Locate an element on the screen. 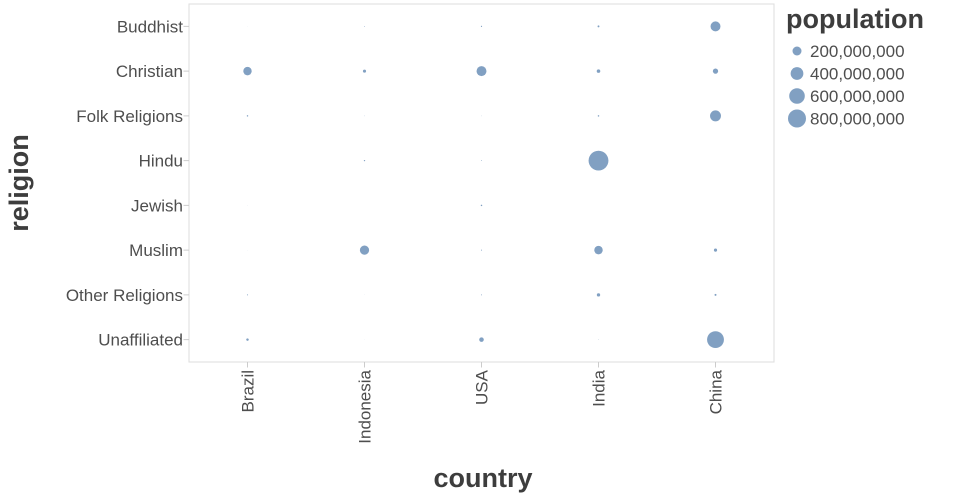 This screenshot has height=500, width=960. x-axis-label: Indonesia is located at coordinates (364, 406).